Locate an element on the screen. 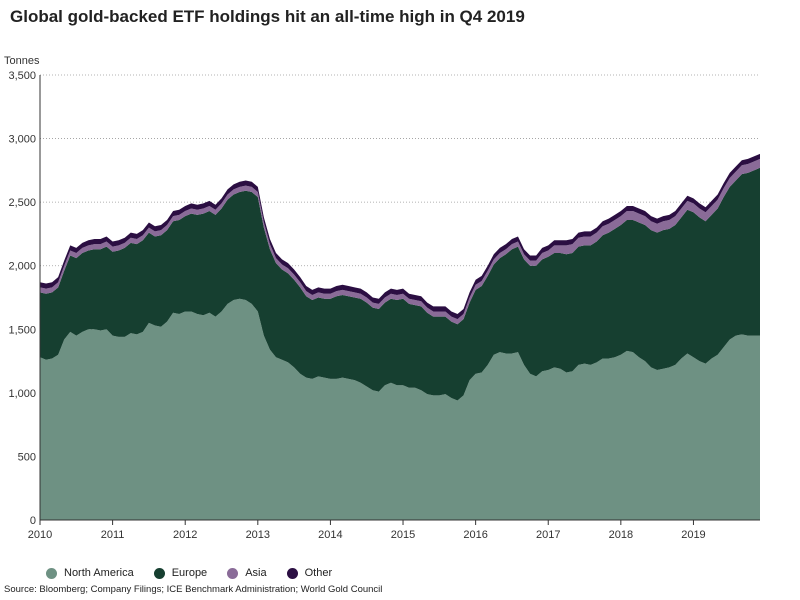  legend: North America Europe Asia Other is located at coordinates (199, 573).